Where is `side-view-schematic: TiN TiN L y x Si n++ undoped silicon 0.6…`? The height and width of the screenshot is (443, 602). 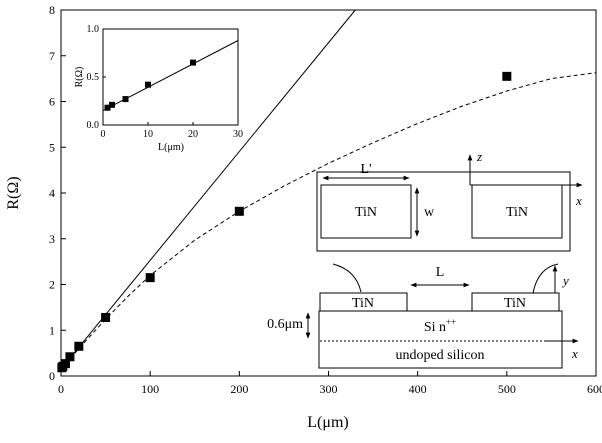 side-view-schematic: TiN TiN L y x Si n++ undoped silicon 0.6… is located at coordinates (423, 316).